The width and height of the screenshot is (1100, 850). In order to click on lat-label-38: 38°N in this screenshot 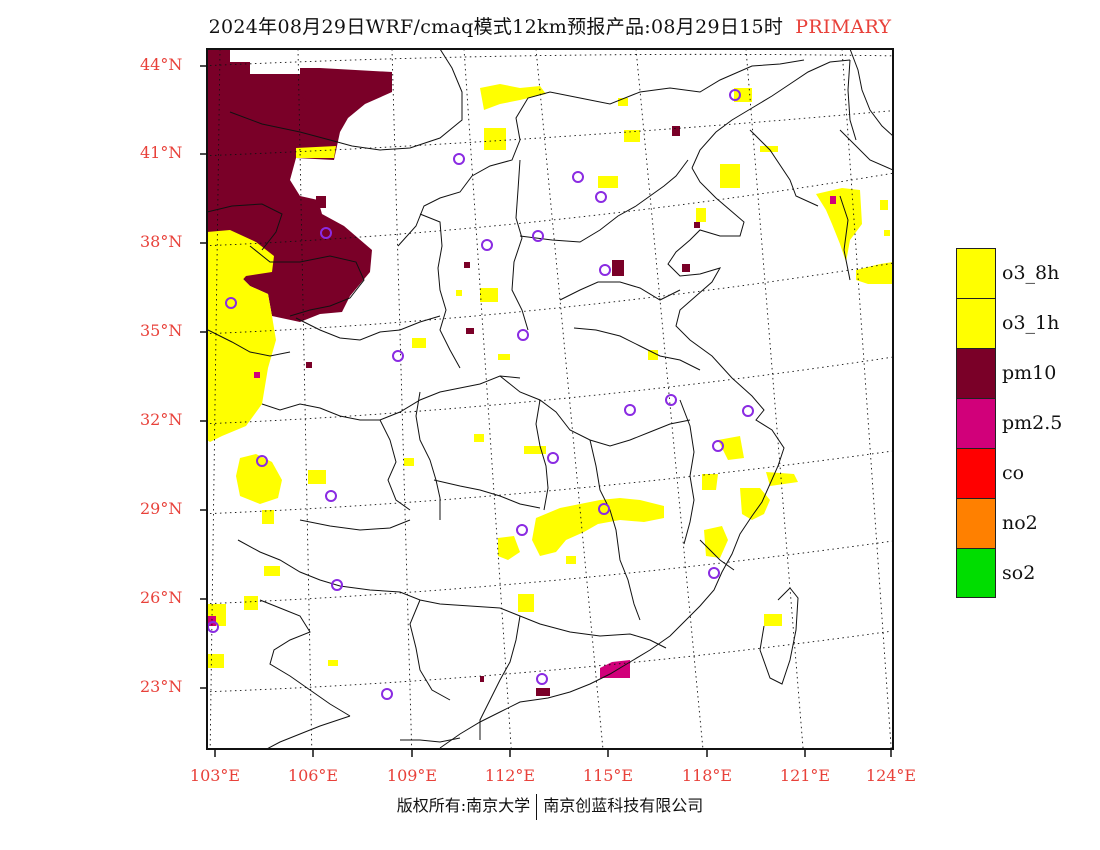, I will do `click(161, 241)`.